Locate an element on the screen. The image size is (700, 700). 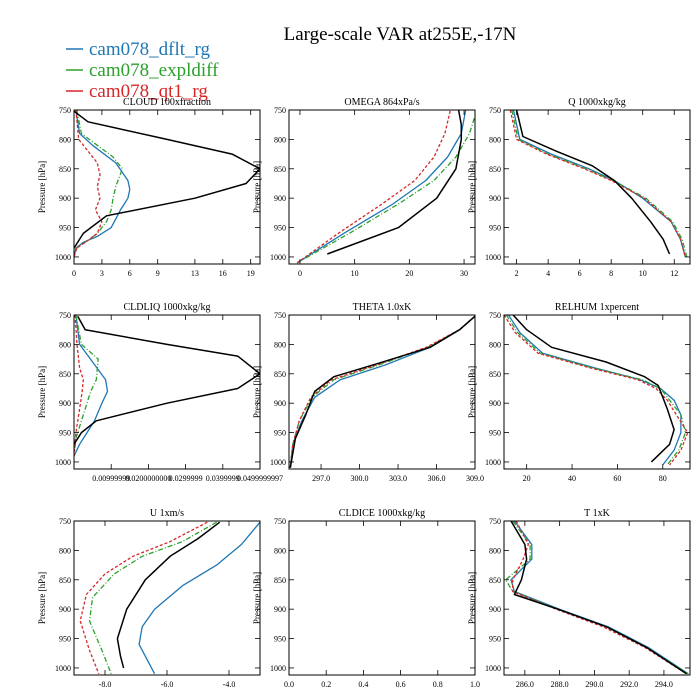
x-tick-label: 20 is located at coordinates (527, 478).